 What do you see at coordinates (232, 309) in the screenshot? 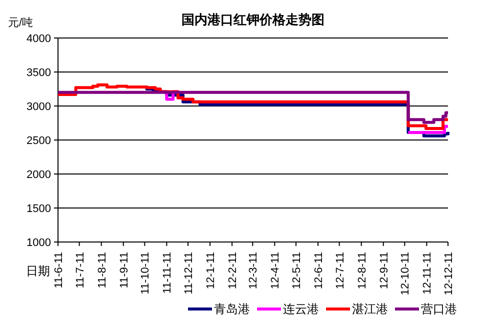
I see `legend-label: 青岛港` at bounding box center [232, 309].